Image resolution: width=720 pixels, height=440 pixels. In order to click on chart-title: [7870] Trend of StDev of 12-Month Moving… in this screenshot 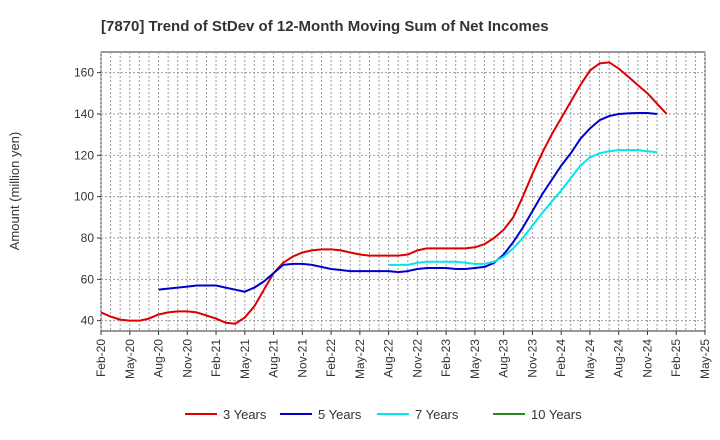, I will do `click(325, 26)`.